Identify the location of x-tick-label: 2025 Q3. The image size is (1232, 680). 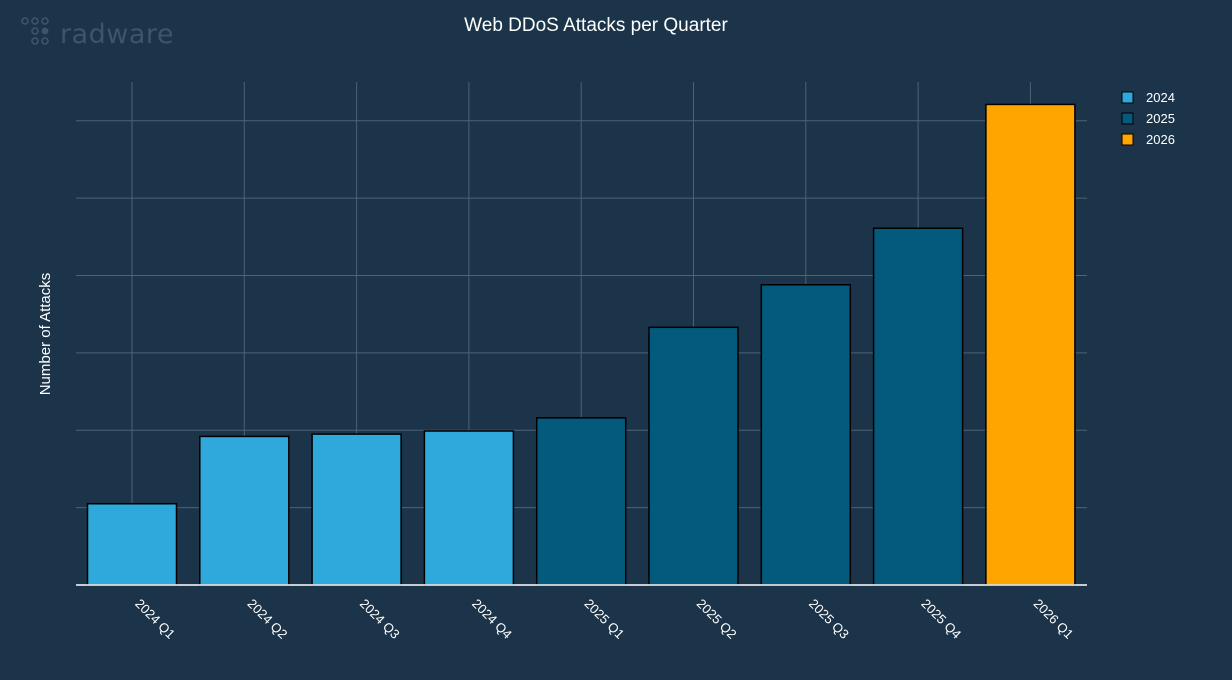
(829, 619).